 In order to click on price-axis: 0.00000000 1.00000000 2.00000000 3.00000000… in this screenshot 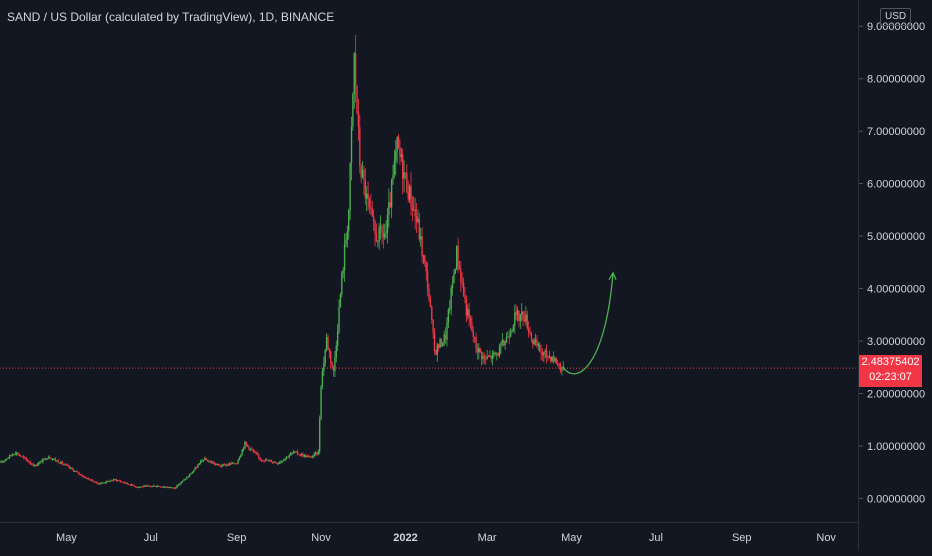, I will do `click(895, 275)`.